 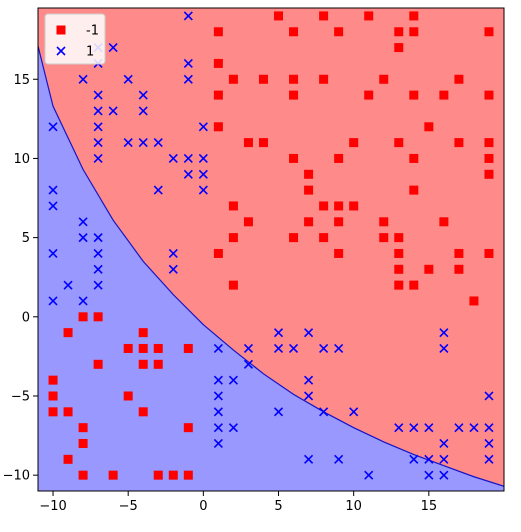 I want to click on legend: -11, so click(x=75, y=39).